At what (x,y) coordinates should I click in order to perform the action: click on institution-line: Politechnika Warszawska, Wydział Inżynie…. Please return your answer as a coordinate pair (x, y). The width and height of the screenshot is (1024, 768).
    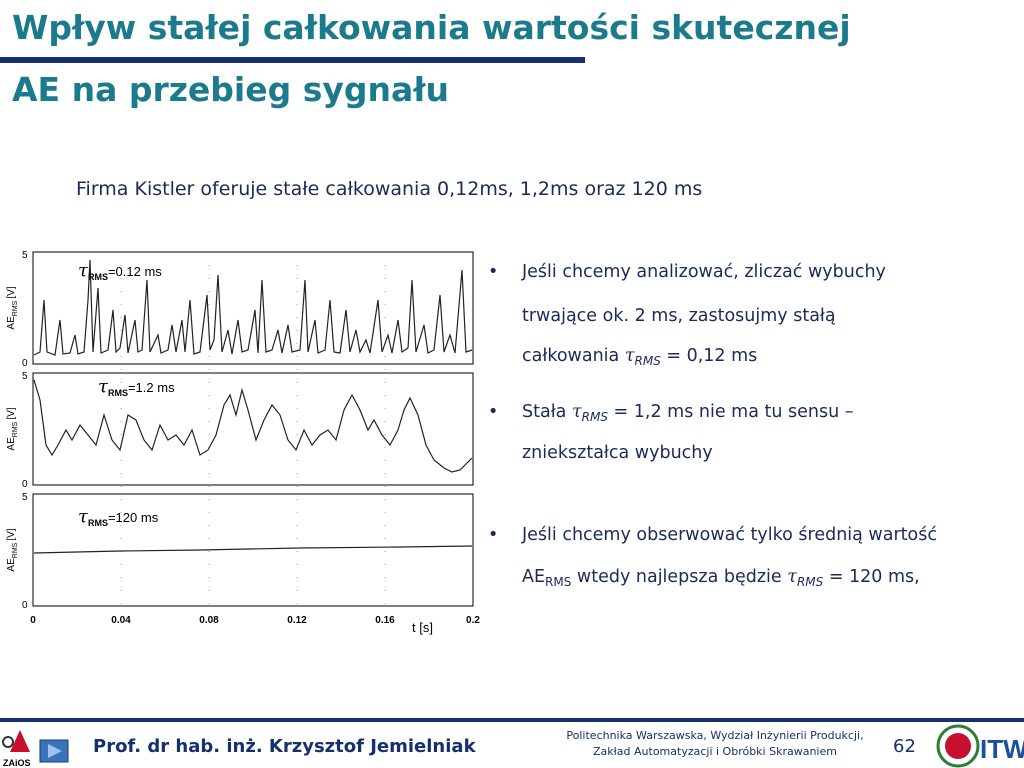
    Looking at the image, I should click on (715, 735).